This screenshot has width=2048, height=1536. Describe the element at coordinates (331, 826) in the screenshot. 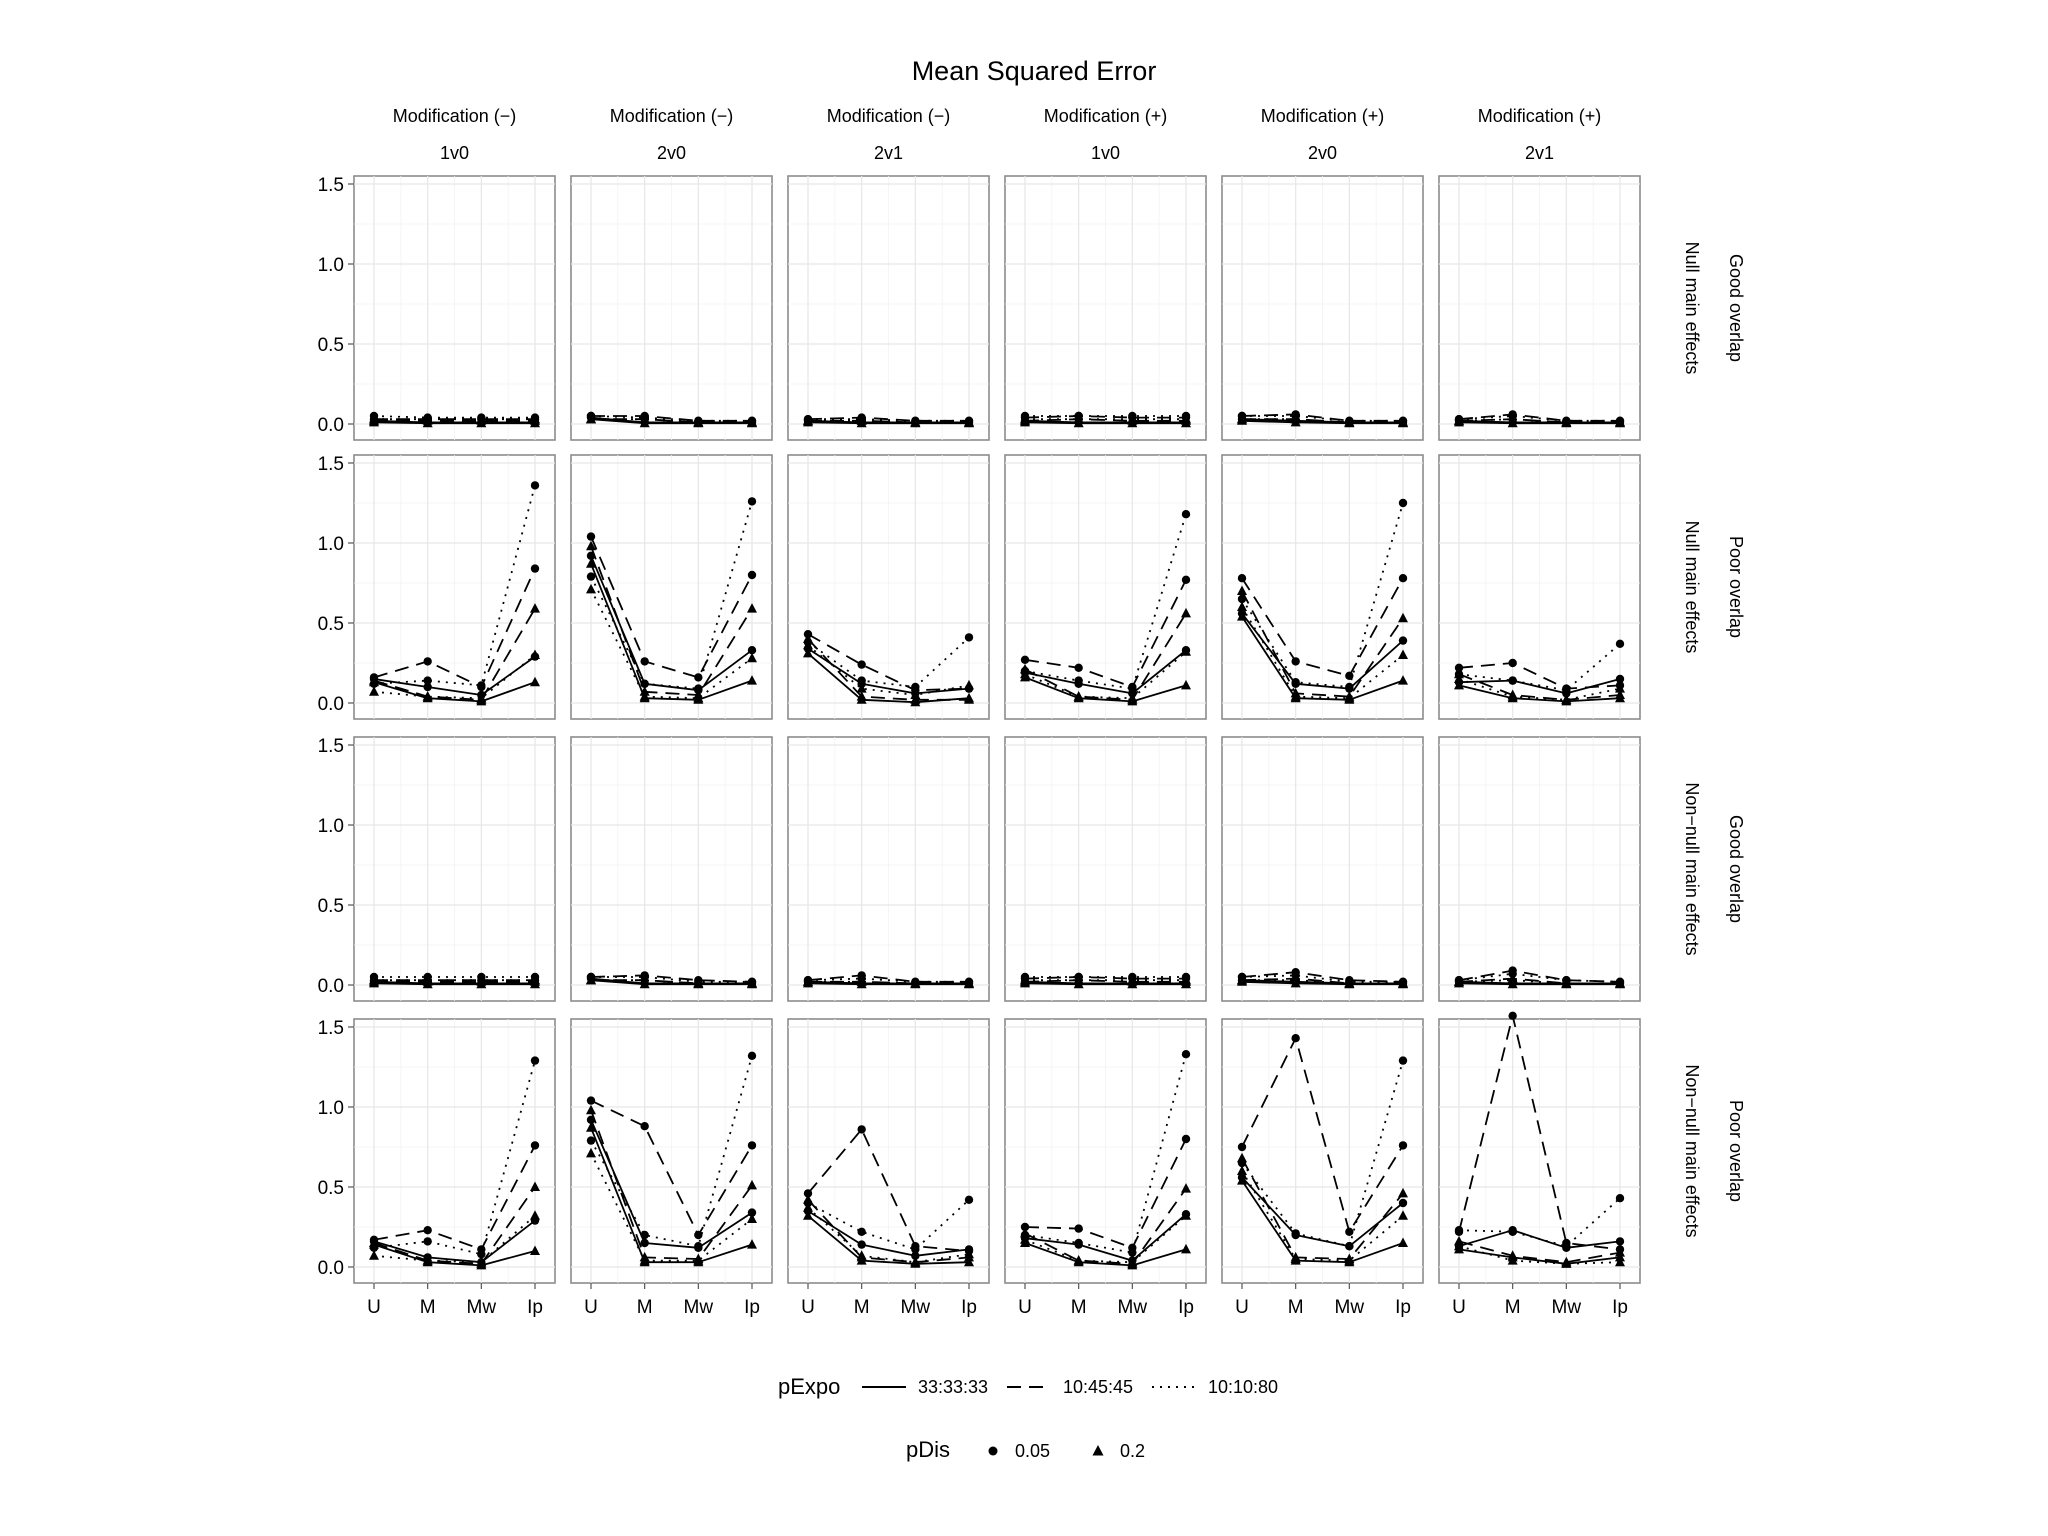

I see `y-tick-label: 1.0` at that location.